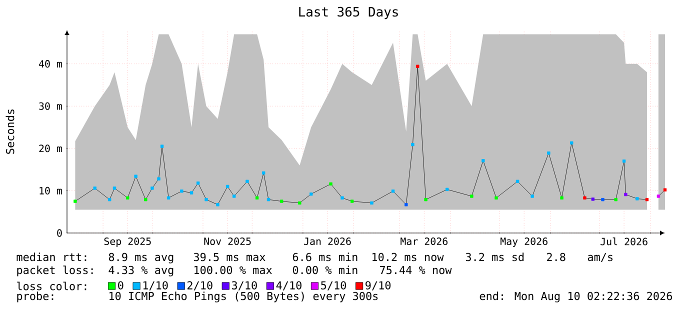 The height and width of the screenshot is (315, 697). I want to click on x-tick-label: May 2026, so click(524, 242).